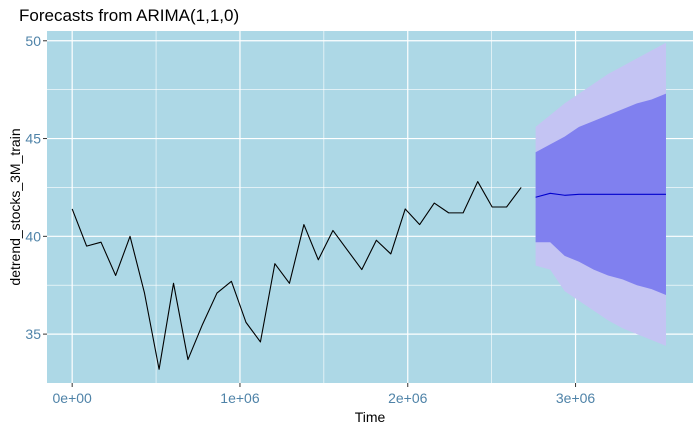 The height and width of the screenshot is (432, 700). What do you see at coordinates (33, 236) in the screenshot?
I see `y-tick-label: 40` at bounding box center [33, 236].